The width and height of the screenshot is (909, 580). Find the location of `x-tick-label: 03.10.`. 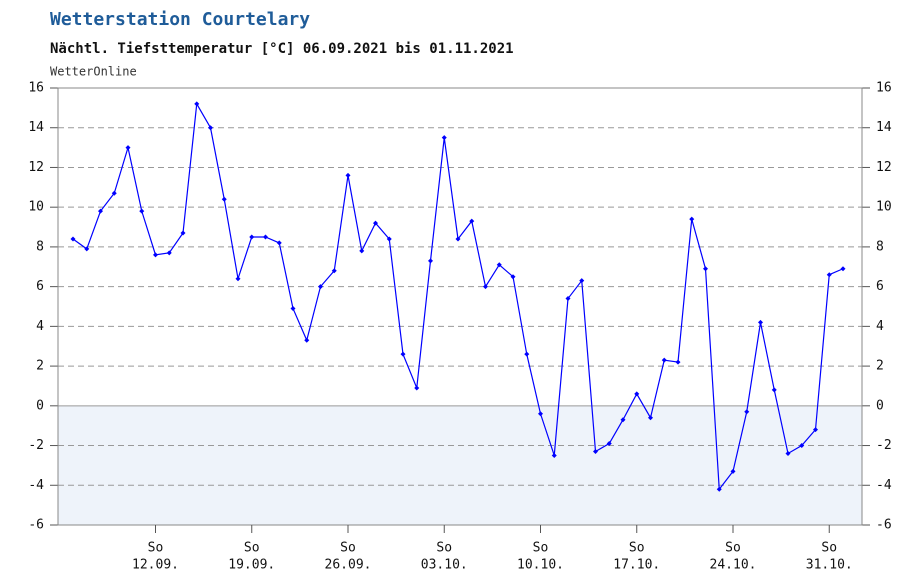

x-tick-label: 03.10. is located at coordinates (444, 565).